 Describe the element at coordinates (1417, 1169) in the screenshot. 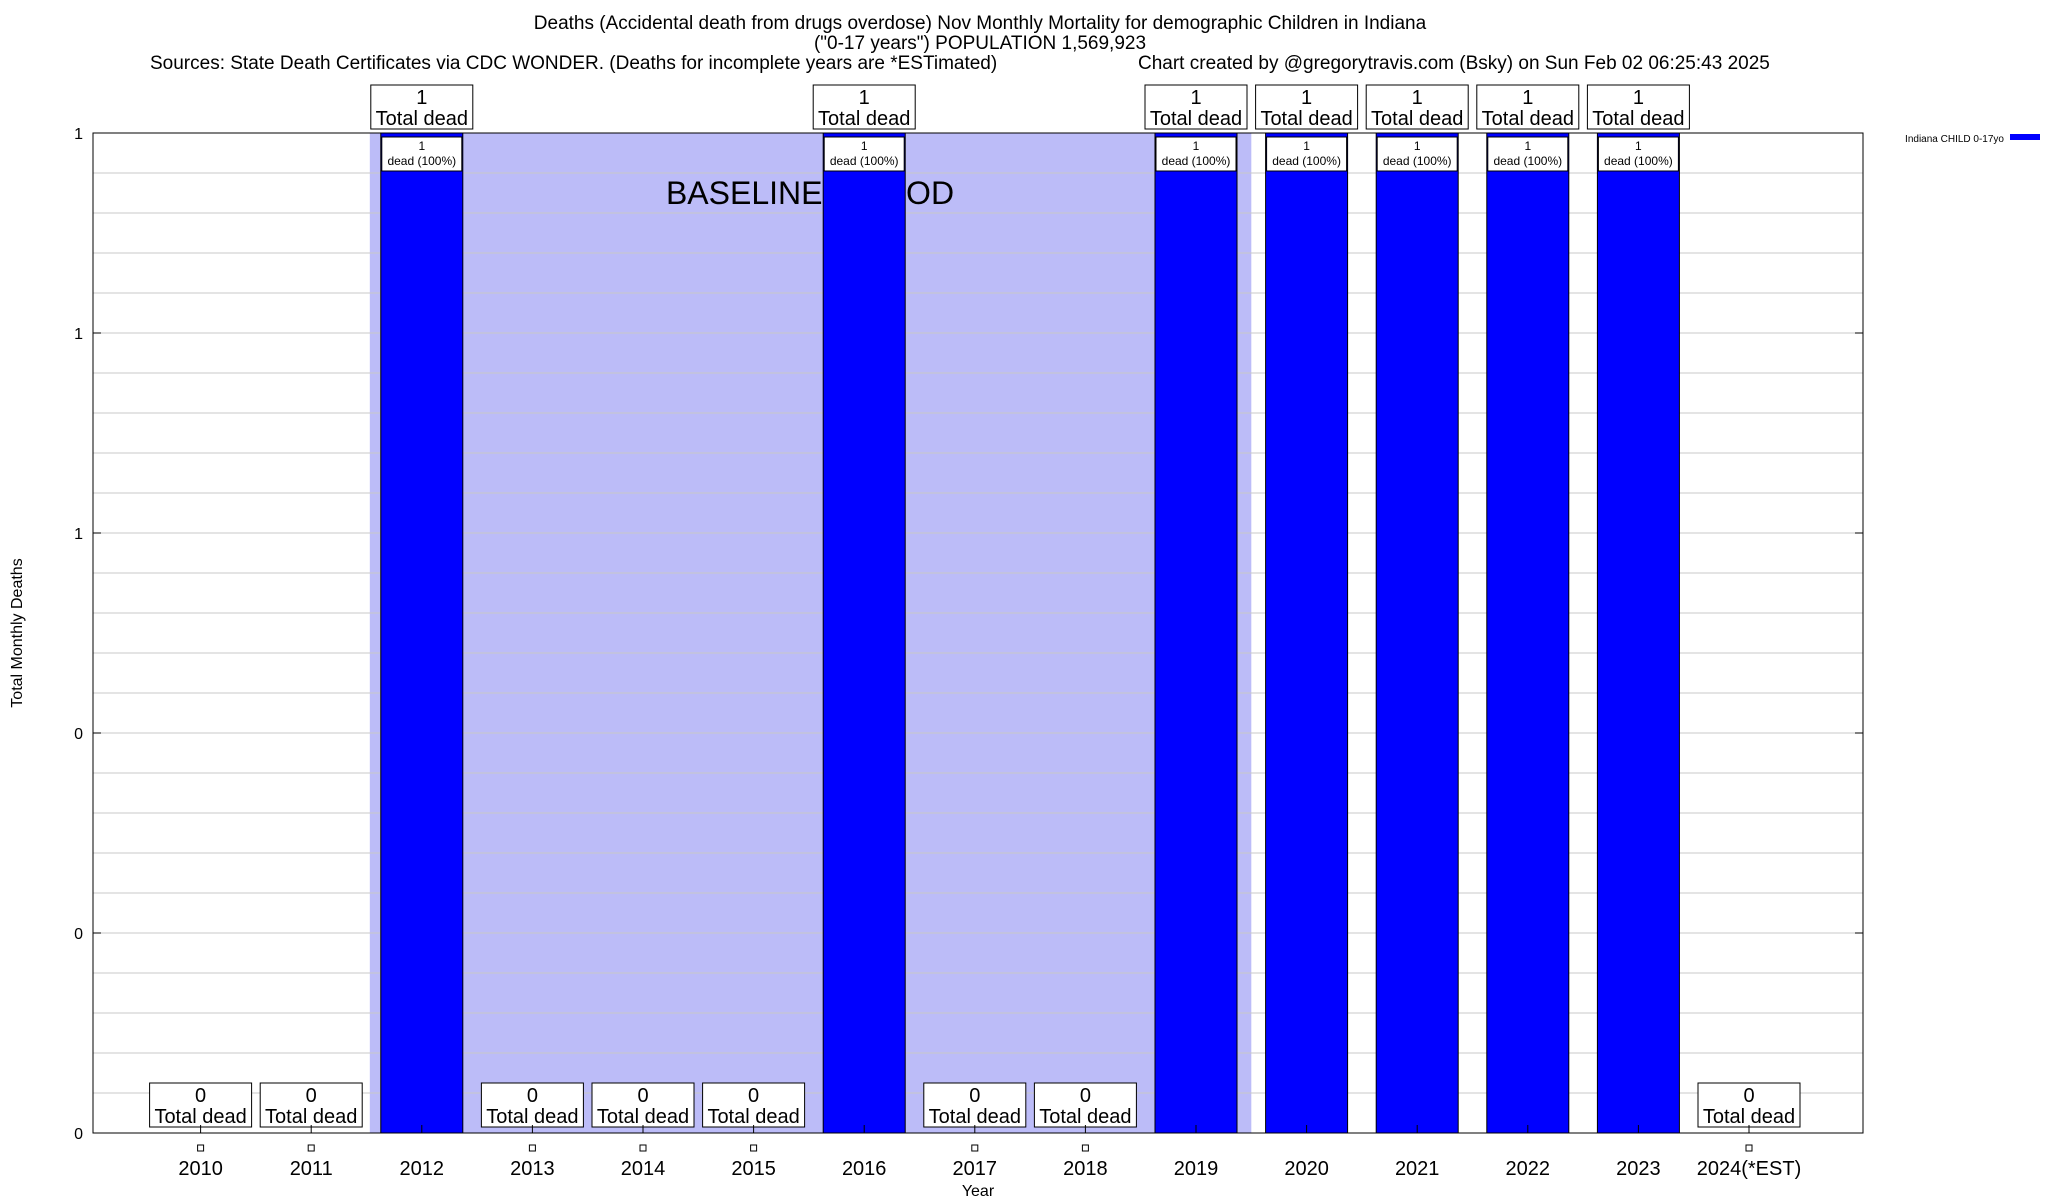

I see `x-tick-label: 2021` at that location.